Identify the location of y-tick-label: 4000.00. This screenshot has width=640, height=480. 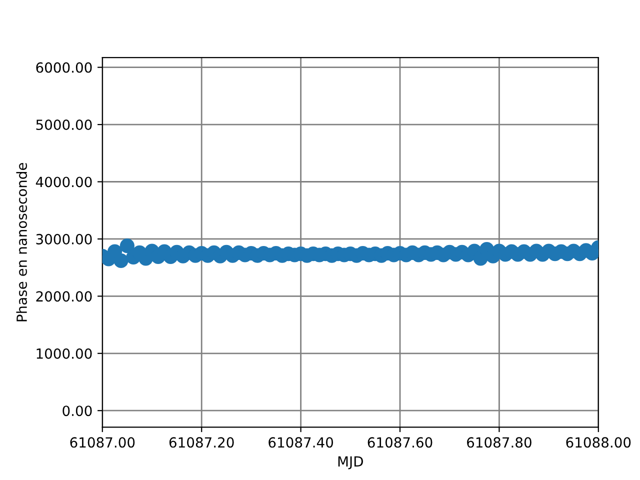
(64, 182).